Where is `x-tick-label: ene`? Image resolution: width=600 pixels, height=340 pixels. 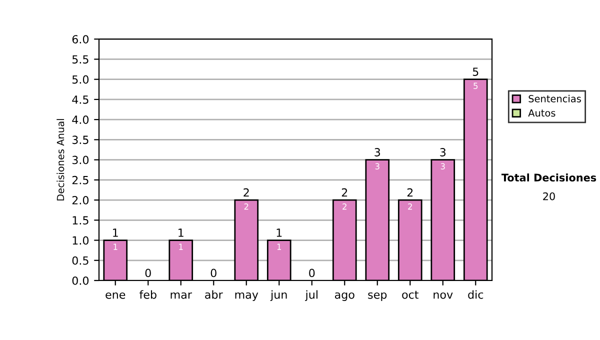
x-tick-label: ene is located at coordinates (116, 295).